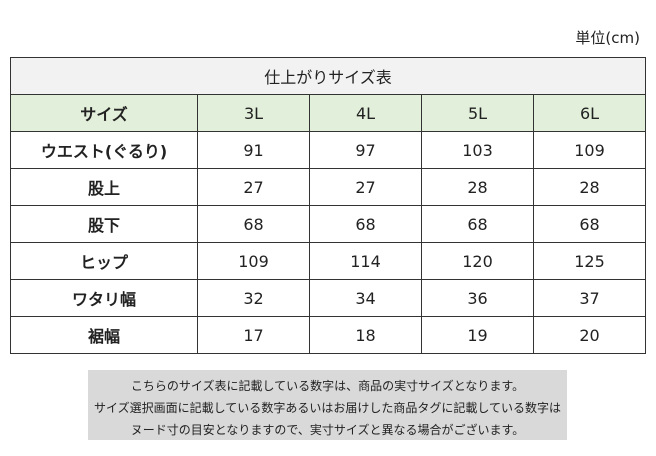 The image size is (656, 456). I want to click on title-row: 仕上がりサイズ表, so click(328, 76).